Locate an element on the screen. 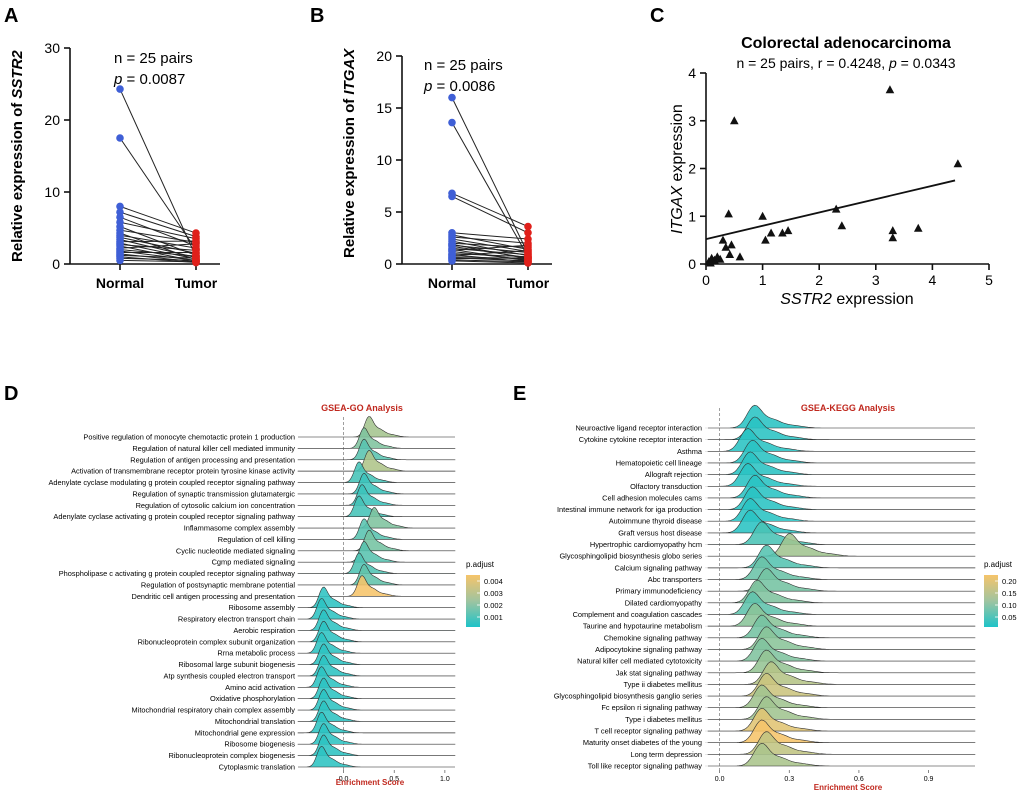 The image size is (1024, 802). ridge-label: Regulation of cell killing is located at coordinates (256, 539).